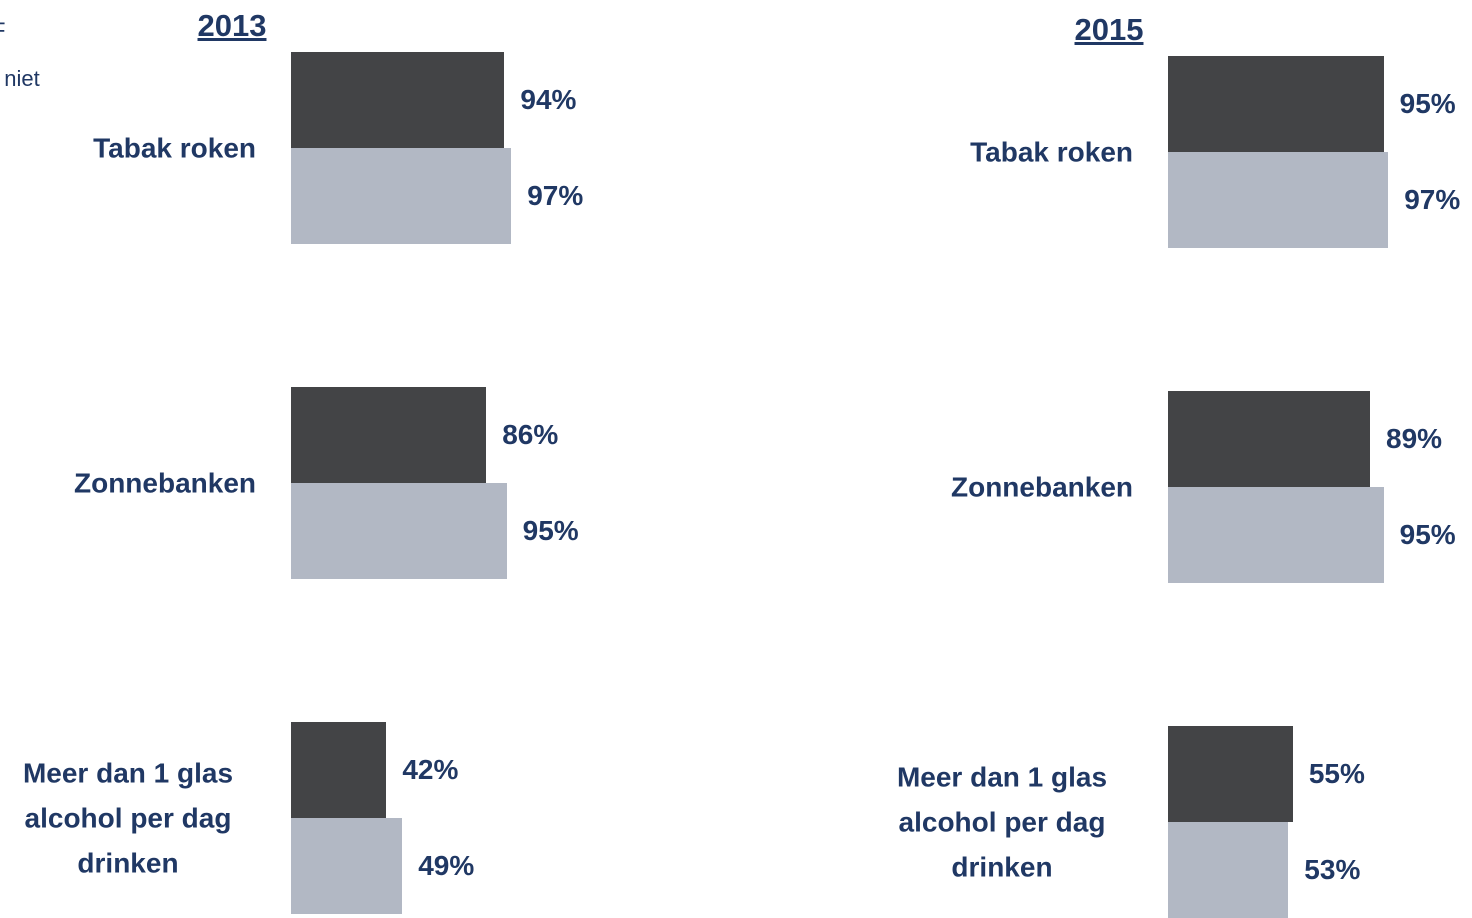 The height and width of the screenshot is (918, 1472). Describe the element at coordinates (1336, 773) in the screenshot. I see `value-label: 55%` at that location.